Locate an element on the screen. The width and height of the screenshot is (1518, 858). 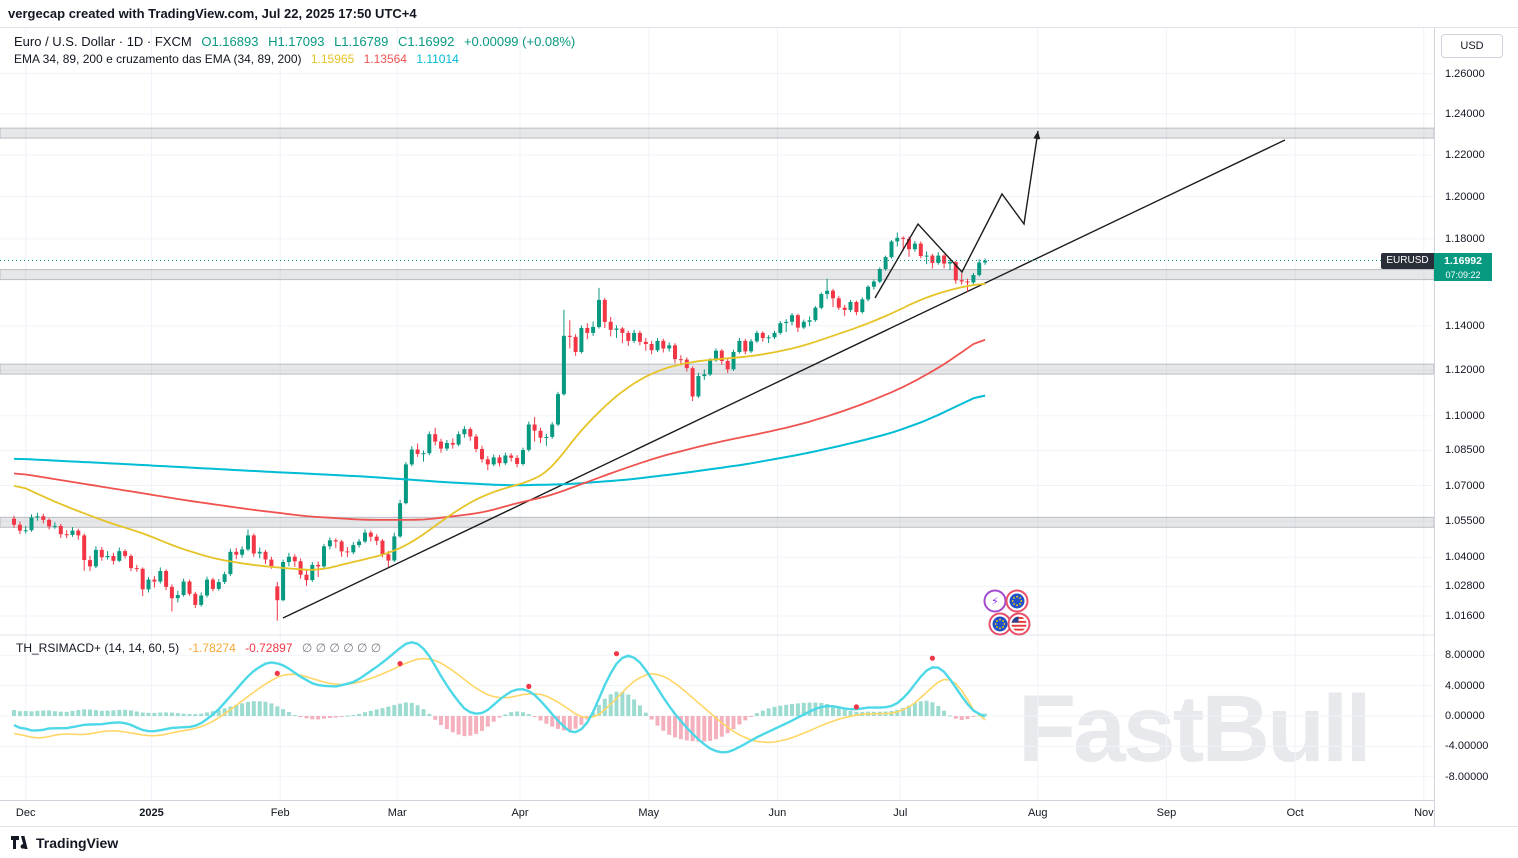
economic-event-icons: ⚡ is located at coordinates (1007, 612).